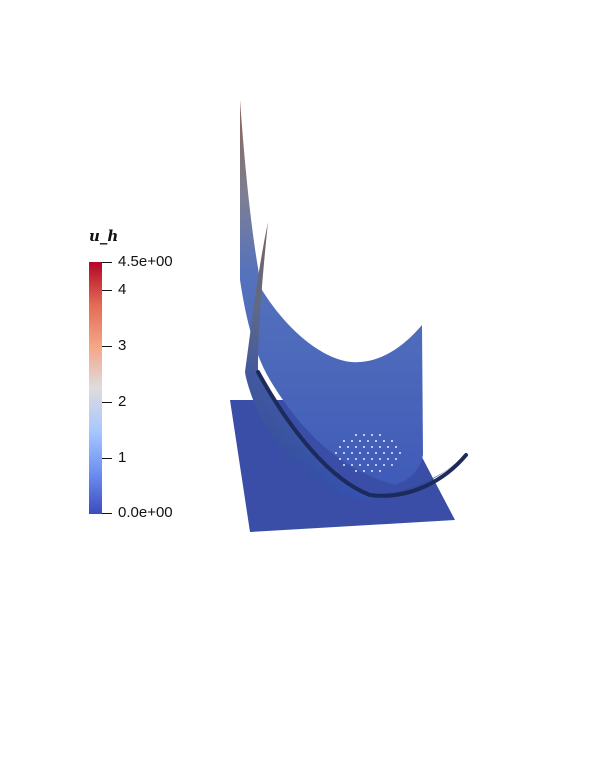  Describe the element at coordinates (122, 289) in the screenshot. I see `colorbar-tick-label-4: 4` at that location.